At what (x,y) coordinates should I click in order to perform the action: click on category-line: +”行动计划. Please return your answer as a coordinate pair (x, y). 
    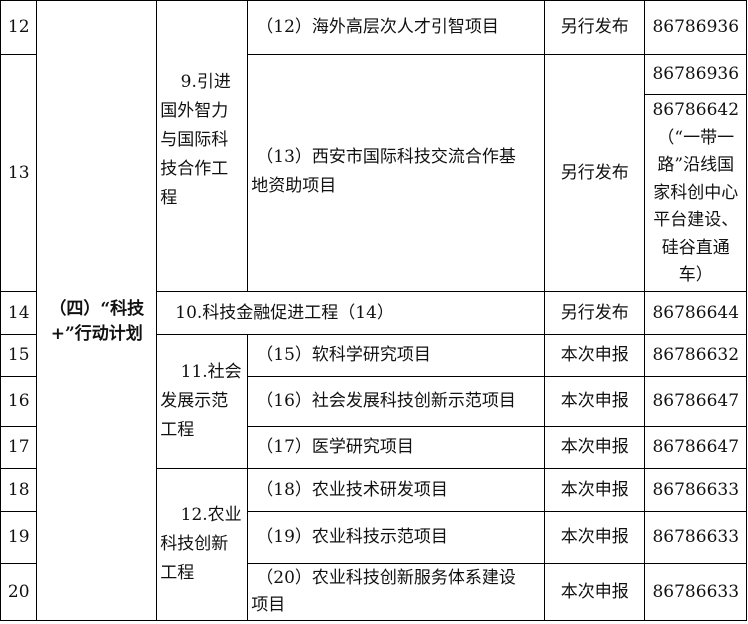
    Looking at the image, I should click on (96, 333).